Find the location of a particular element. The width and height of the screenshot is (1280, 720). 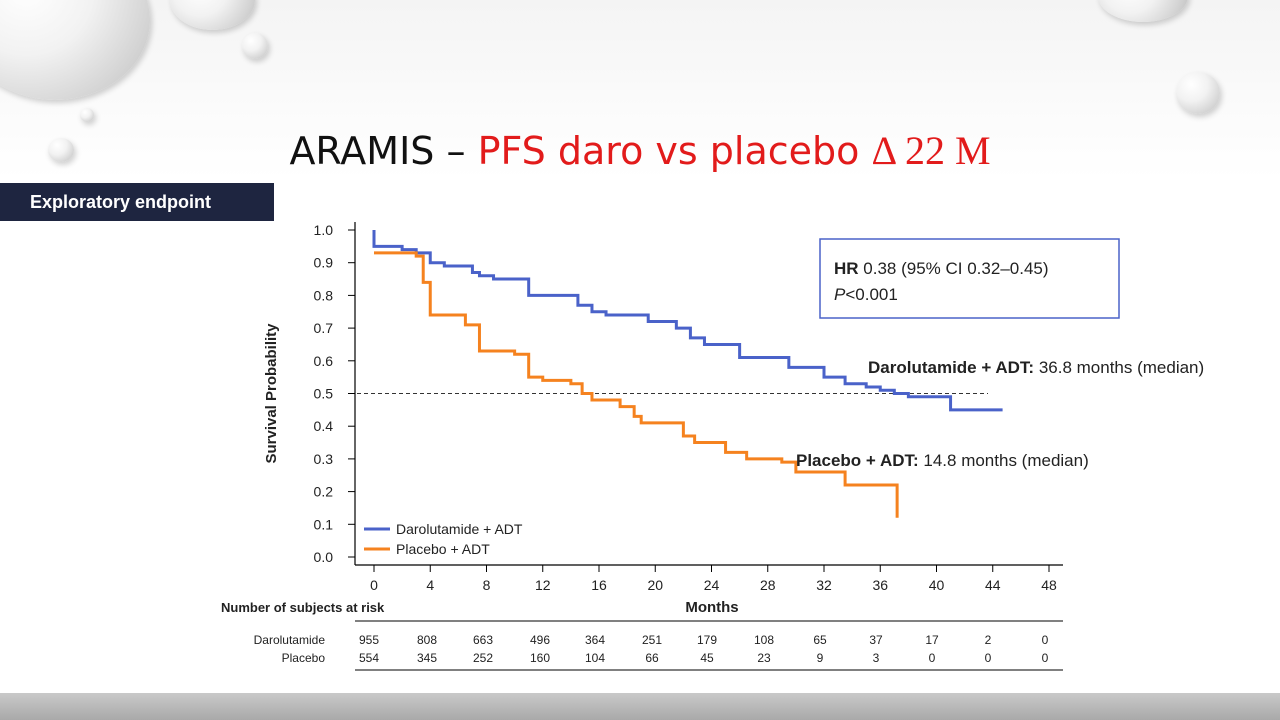

title-highlight: PFS daro vs placebo is located at coordinates (674, 151).